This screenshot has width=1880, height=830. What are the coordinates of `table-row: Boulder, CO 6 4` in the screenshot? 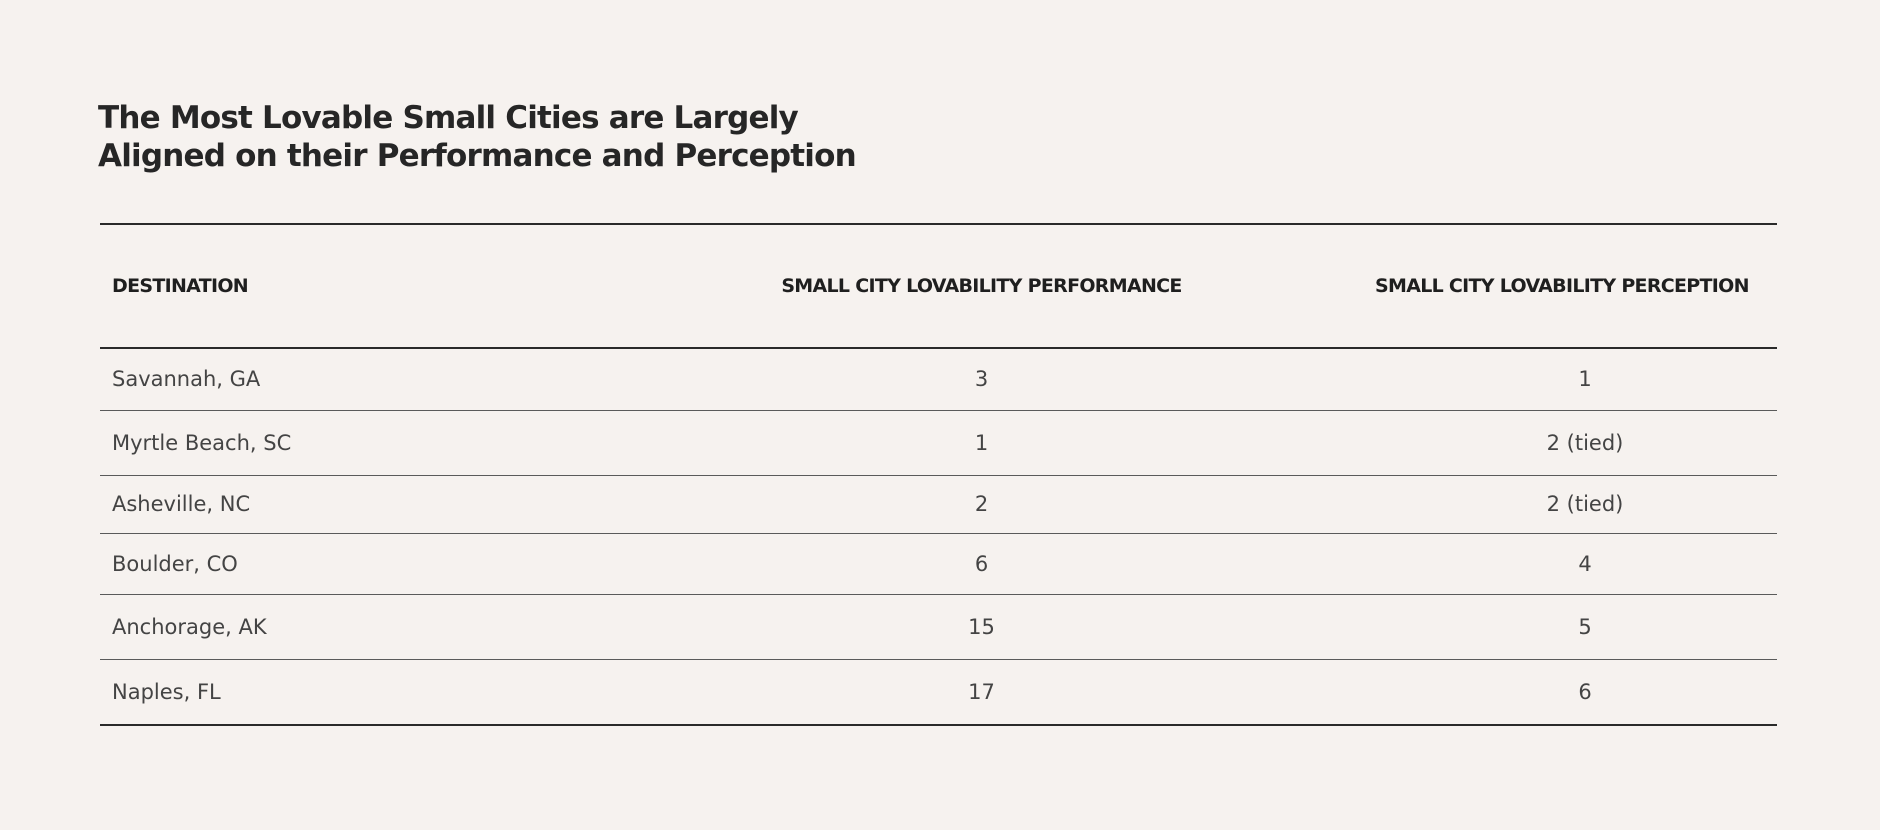 It's located at (938, 564).